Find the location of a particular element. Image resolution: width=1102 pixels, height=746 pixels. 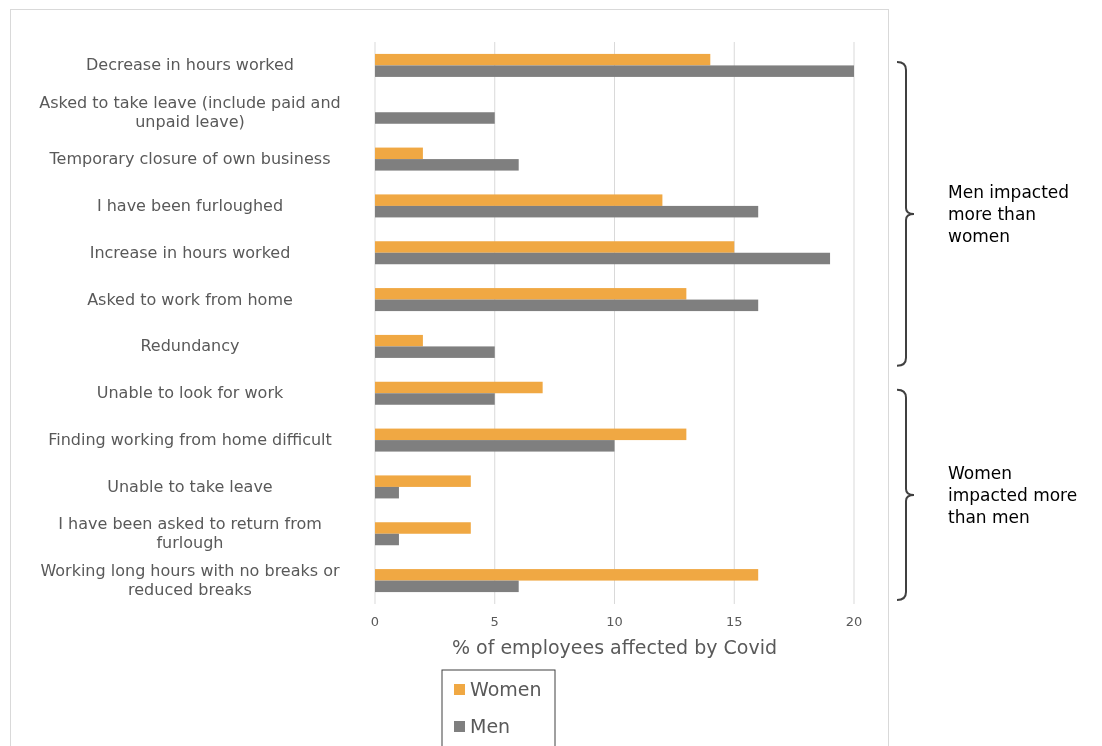

x-tick-label: 20 is located at coordinates (854, 621).